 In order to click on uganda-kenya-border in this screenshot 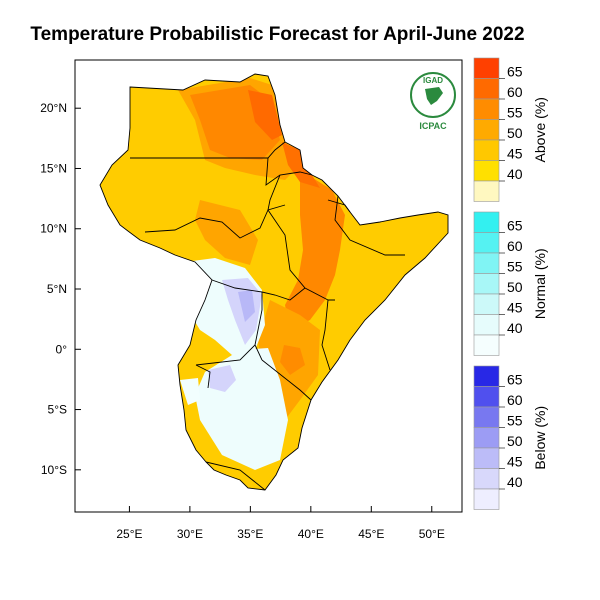, I will do `click(258, 326)`.